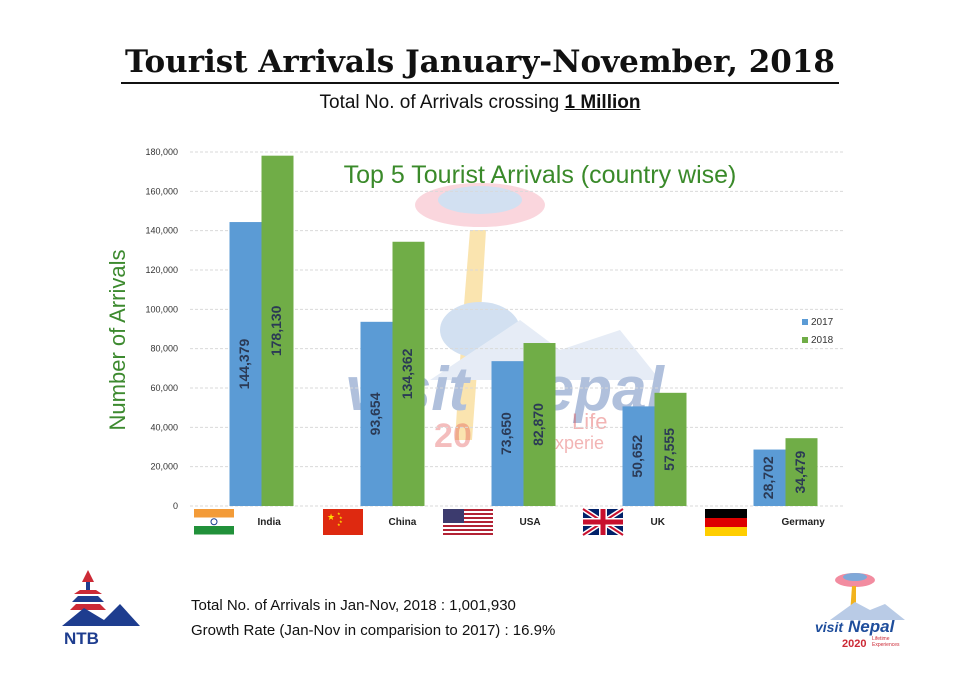 The width and height of the screenshot is (960, 679). What do you see at coordinates (542, 522) in the screenshot?
I see `x-axis-categories: India China USA UK Germany` at bounding box center [542, 522].